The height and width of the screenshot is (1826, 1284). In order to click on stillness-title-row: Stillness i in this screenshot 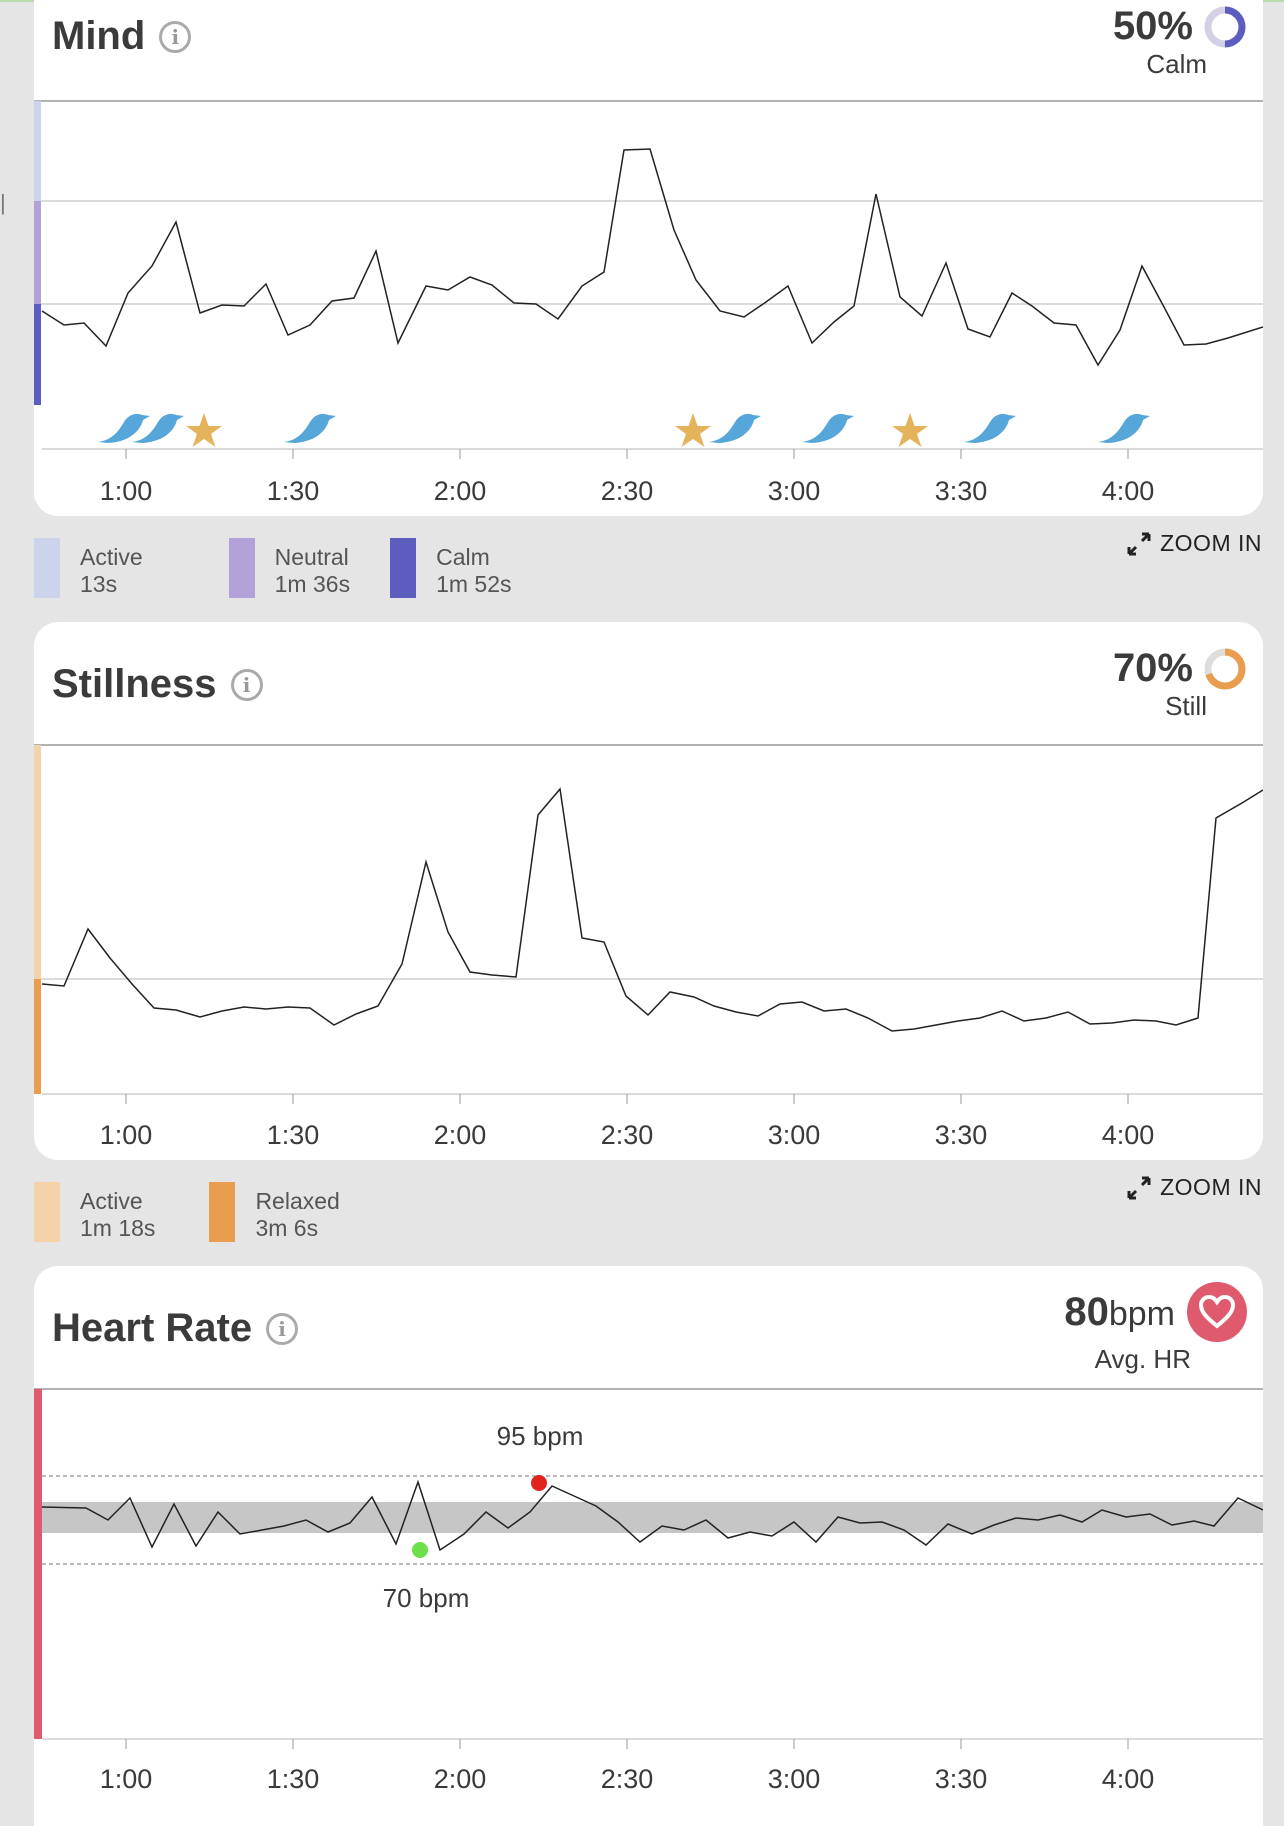, I will do `click(157, 684)`.